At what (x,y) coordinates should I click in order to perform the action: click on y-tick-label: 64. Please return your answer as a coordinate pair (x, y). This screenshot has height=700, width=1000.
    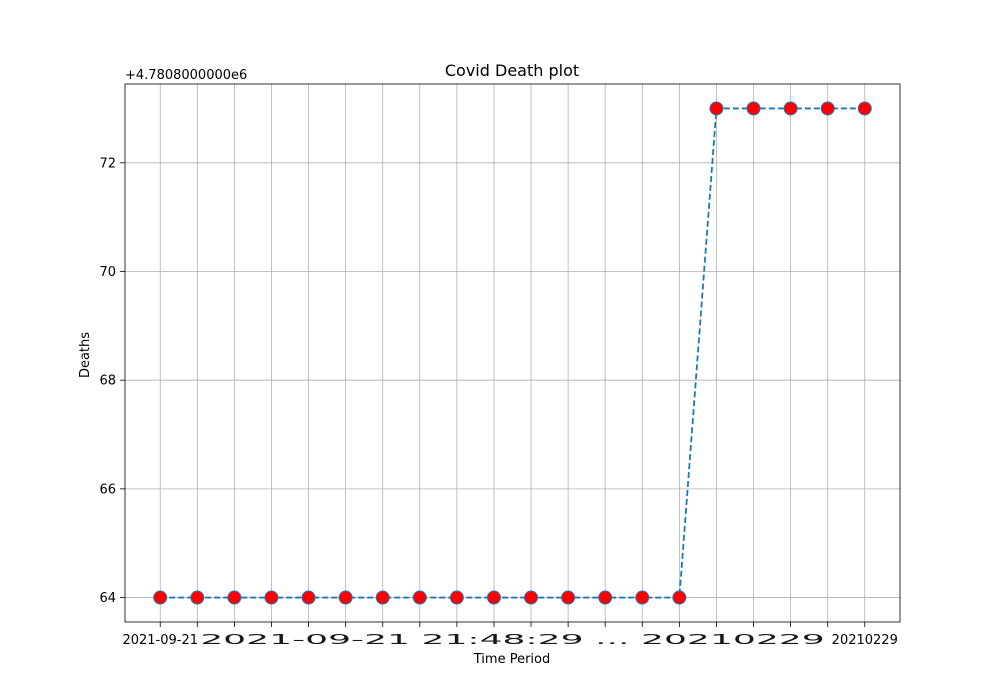
    Looking at the image, I should click on (107, 598).